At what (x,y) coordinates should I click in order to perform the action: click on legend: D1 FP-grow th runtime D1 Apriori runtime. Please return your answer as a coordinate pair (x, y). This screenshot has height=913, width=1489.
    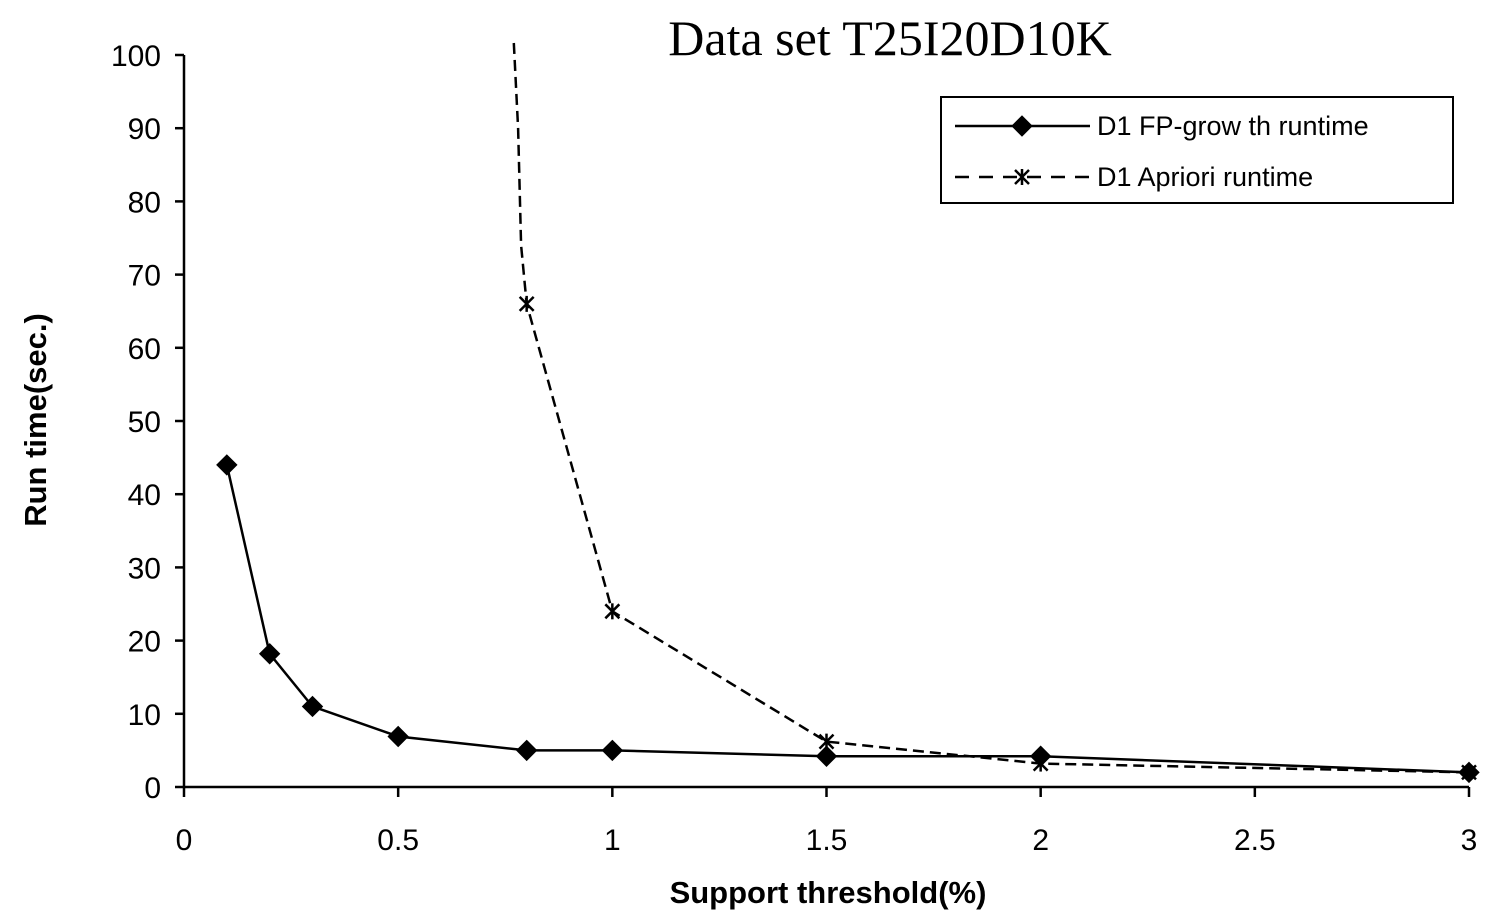
    Looking at the image, I should click on (1197, 150).